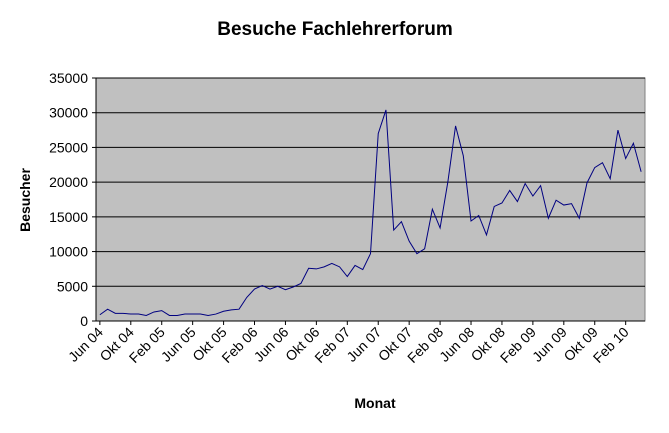 This screenshot has width=669, height=433. Describe the element at coordinates (271, 344) in the screenshot. I see `x-tick-label: Jun 06` at that location.